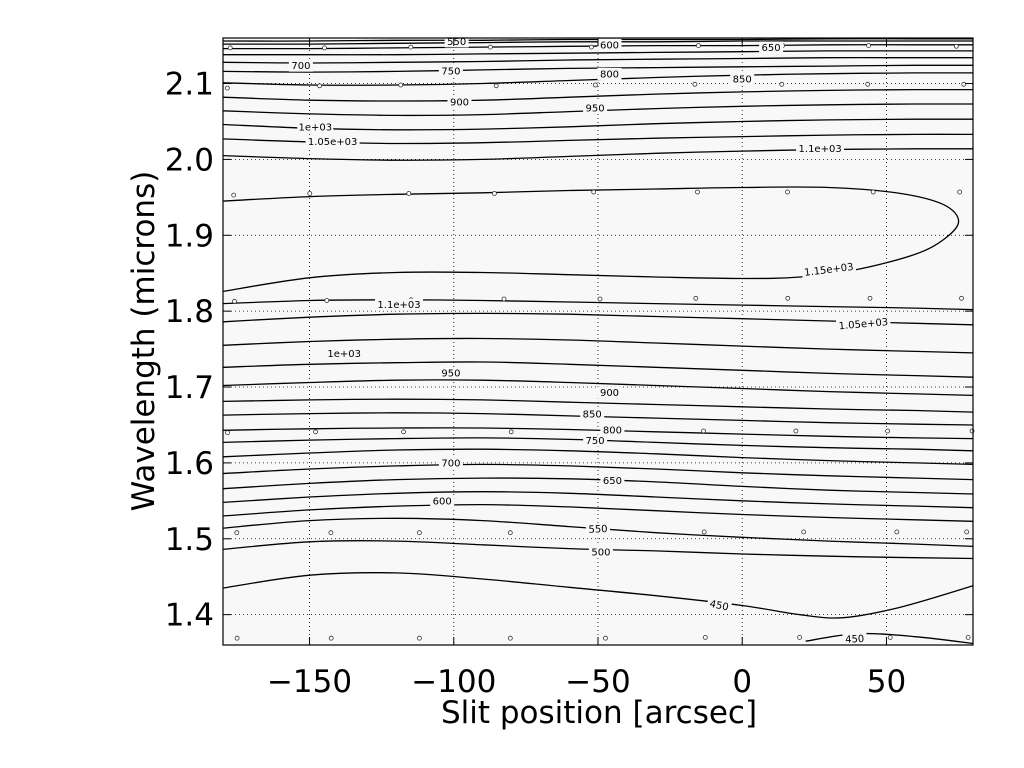 This screenshot has width=1024, height=768. I want to click on contour-label: 950, so click(595, 107).